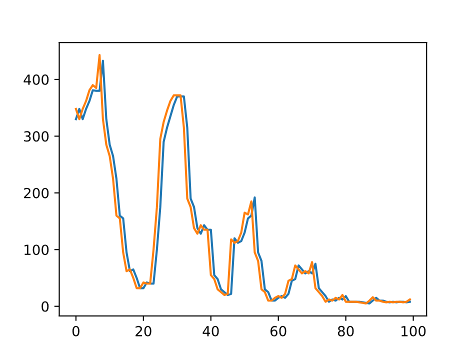 This screenshot has height=355, width=474. Describe the element at coordinates (414, 331) in the screenshot. I see `x-tick-label: 100` at that location.